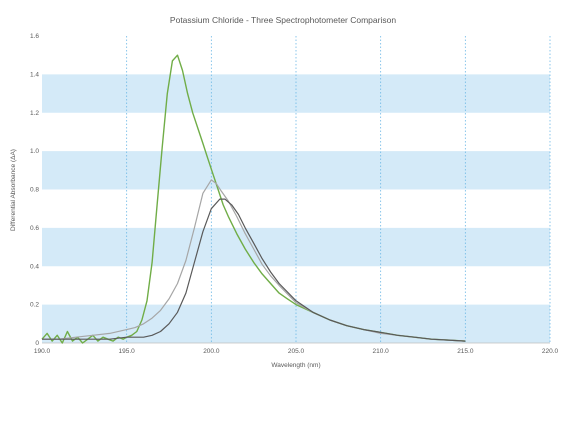  What do you see at coordinates (37, 343) in the screenshot?
I see `y-tick-label: 0` at bounding box center [37, 343].